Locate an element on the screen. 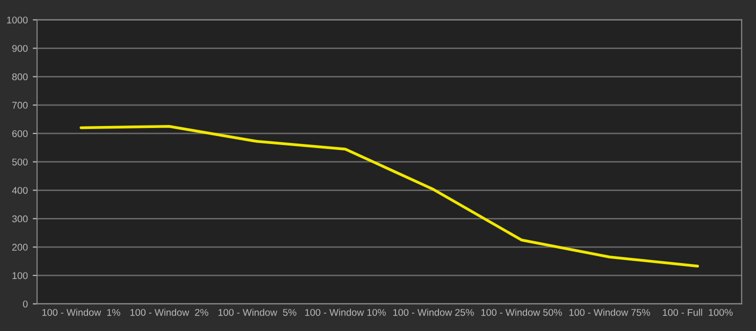  y-tick-label: 200 is located at coordinates (20, 247).